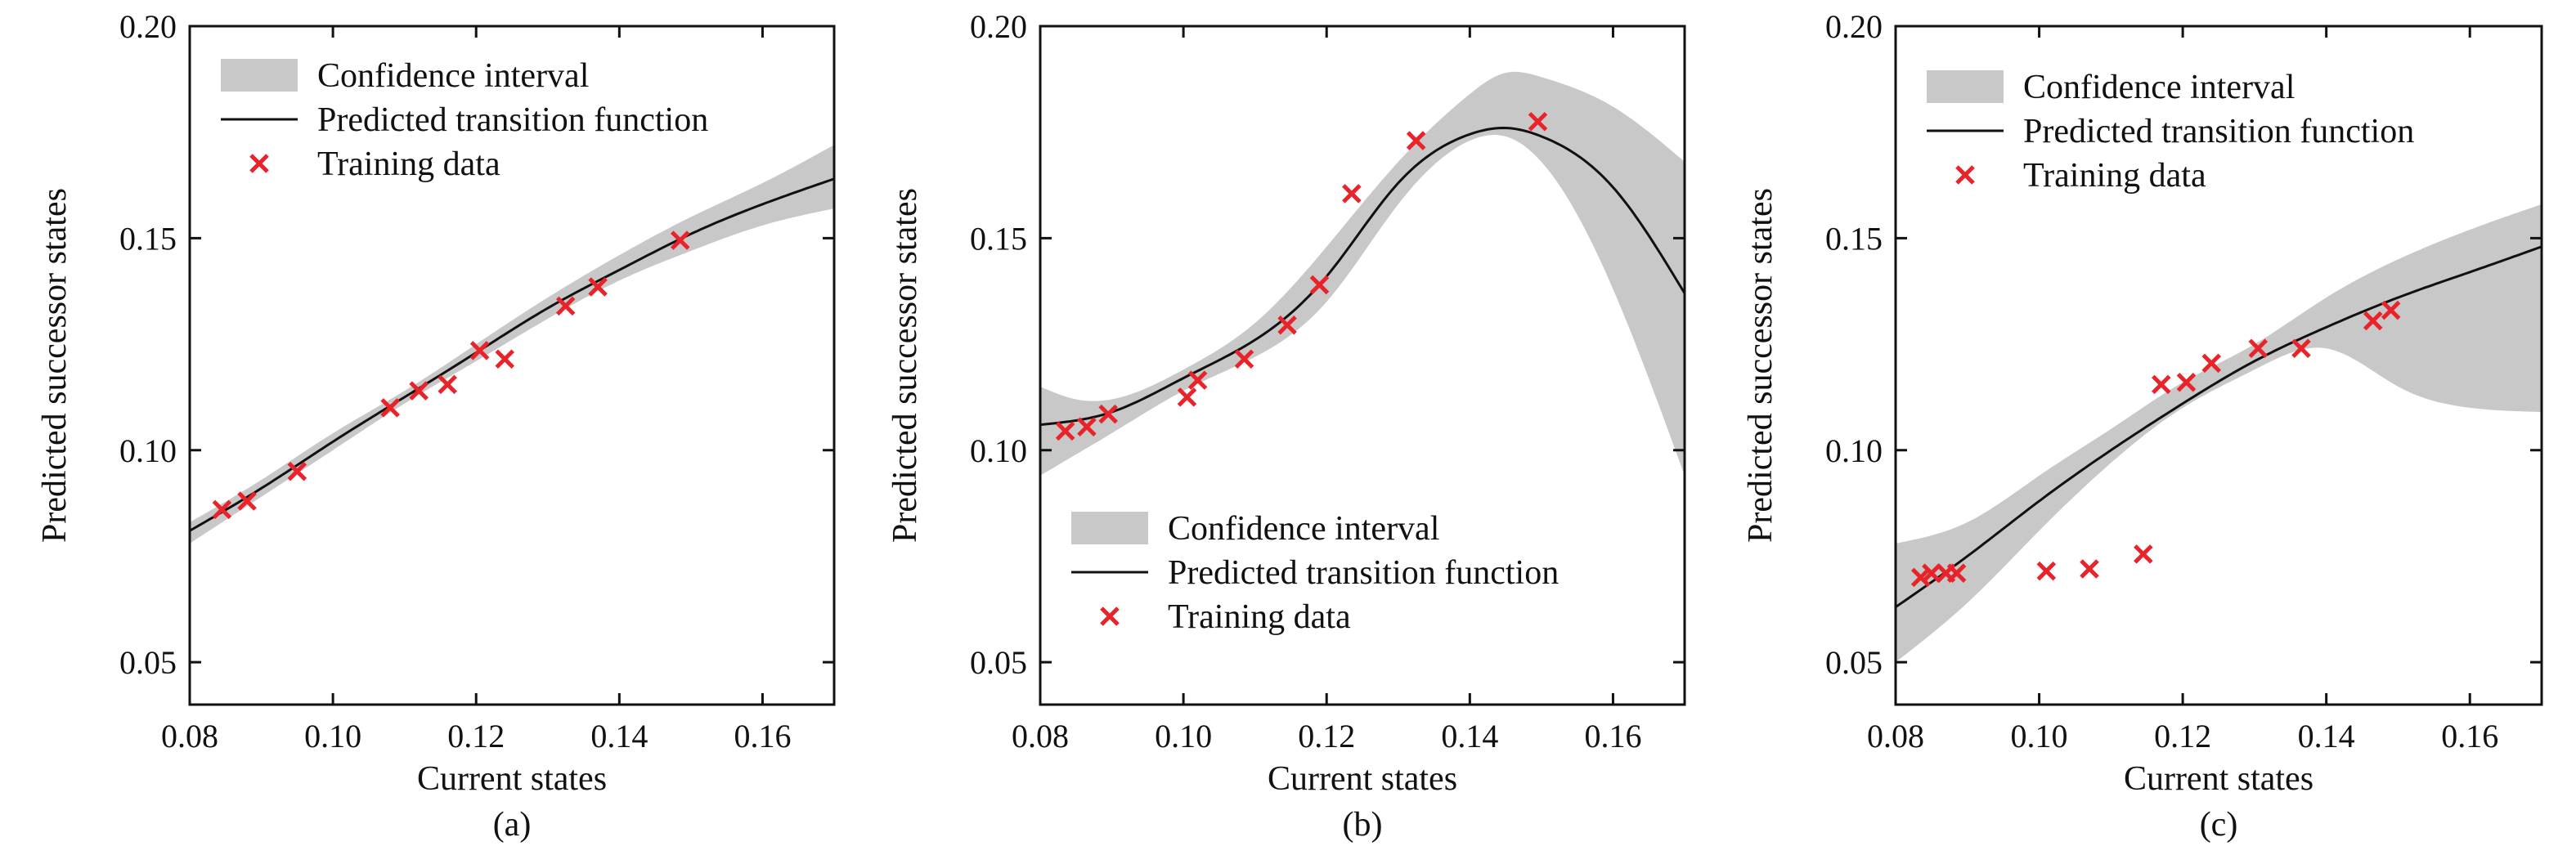 The height and width of the screenshot is (855, 2576). Describe the element at coordinates (2039, 736) in the screenshot. I see `x-tick-label: 0.10` at that location.